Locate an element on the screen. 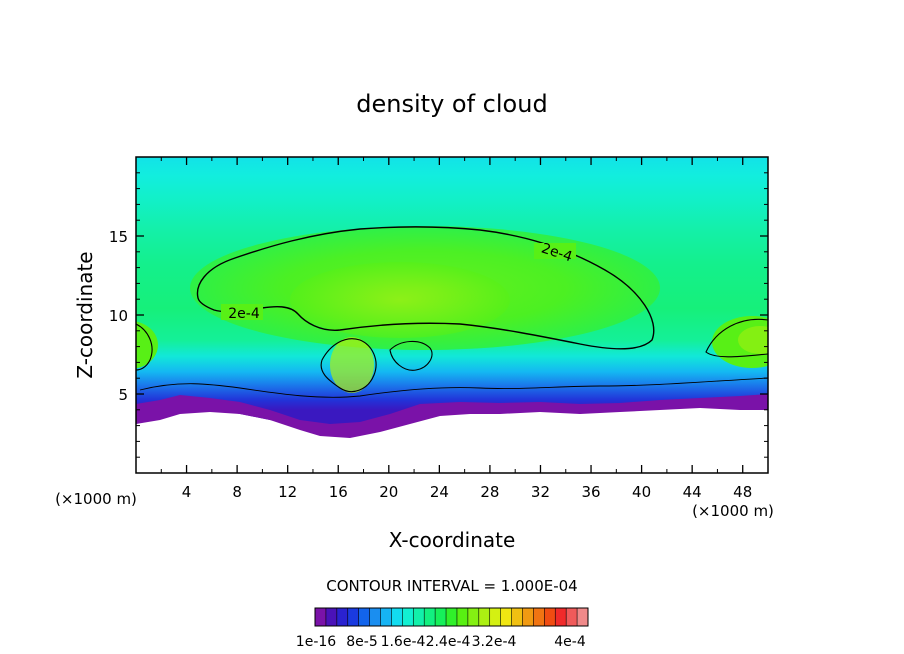  x-tick-label: 4 is located at coordinates (187, 492).